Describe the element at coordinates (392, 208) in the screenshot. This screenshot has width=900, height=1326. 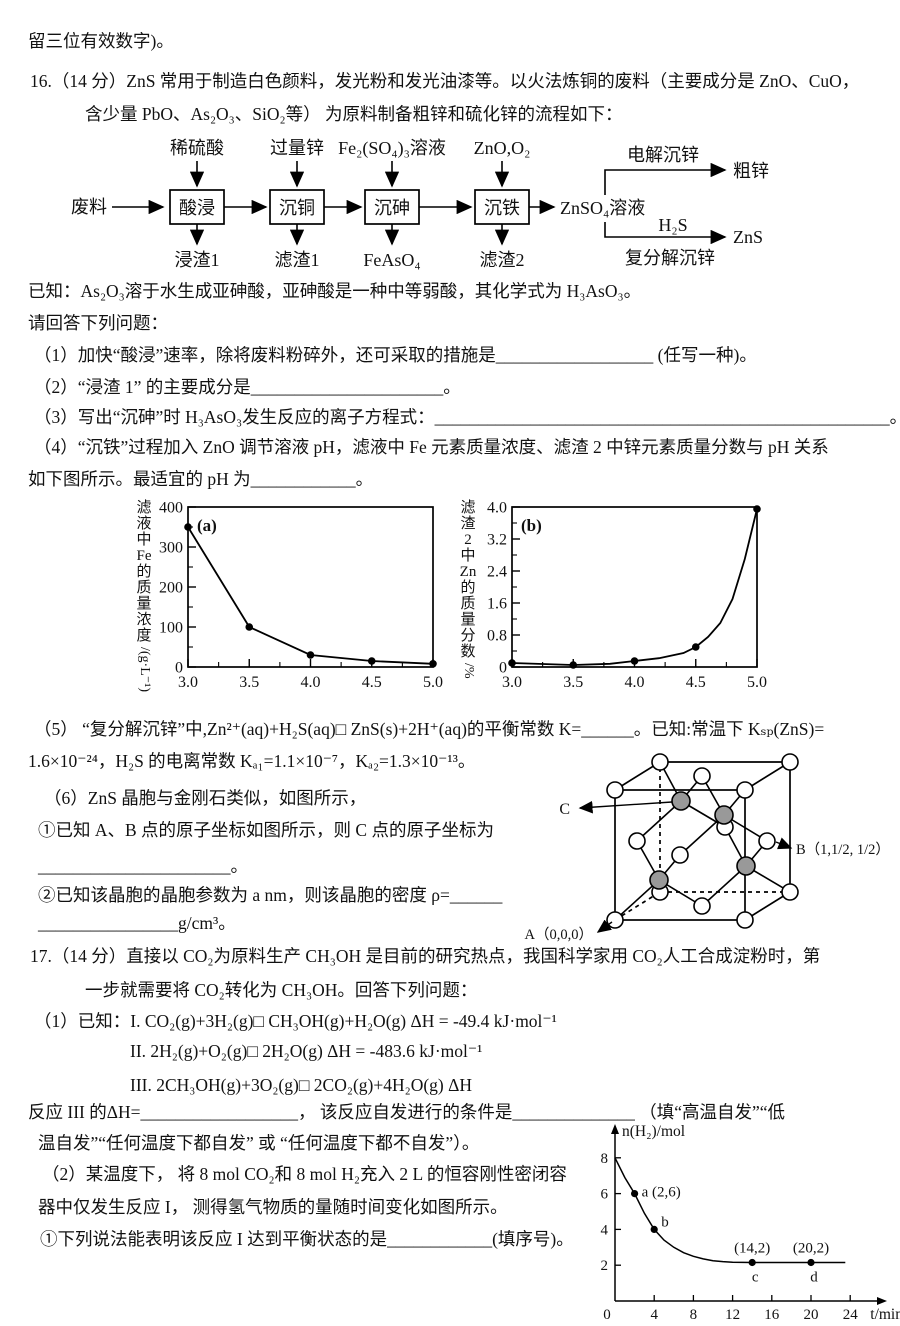
I see `flow-box-label: 沉砷` at that location.